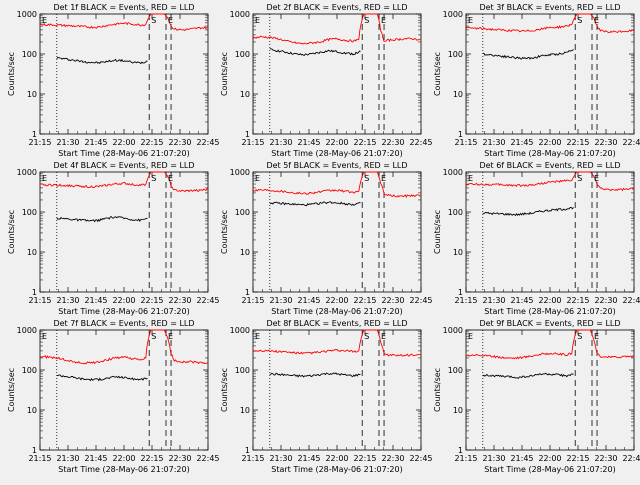 This screenshot has width=640, height=485. What do you see at coordinates (123, 323) in the screenshot?
I see `chart-title: Det 7f BLACK = Events, RED = LLD` at bounding box center [123, 323].